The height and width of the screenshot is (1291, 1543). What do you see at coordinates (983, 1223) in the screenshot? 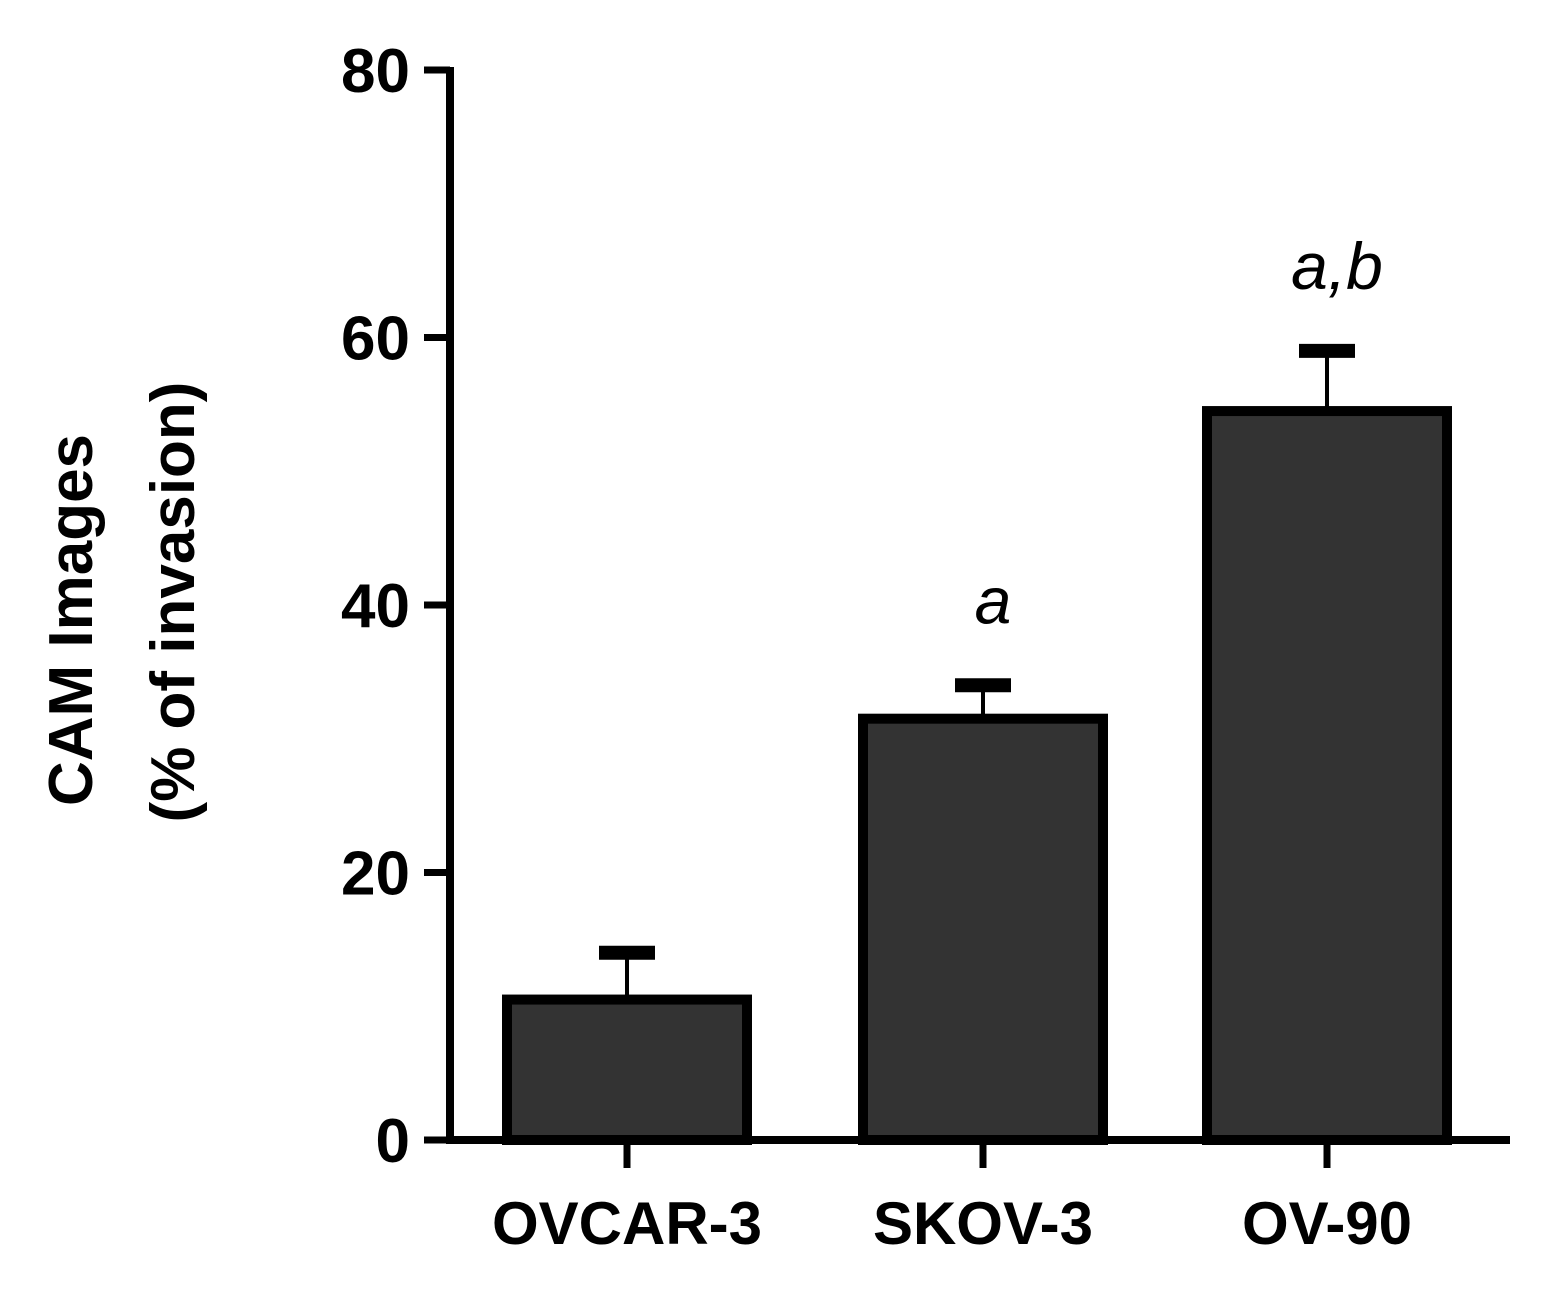
I see `x-label-skov-3: SKOV-3` at bounding box center [983, 1223].